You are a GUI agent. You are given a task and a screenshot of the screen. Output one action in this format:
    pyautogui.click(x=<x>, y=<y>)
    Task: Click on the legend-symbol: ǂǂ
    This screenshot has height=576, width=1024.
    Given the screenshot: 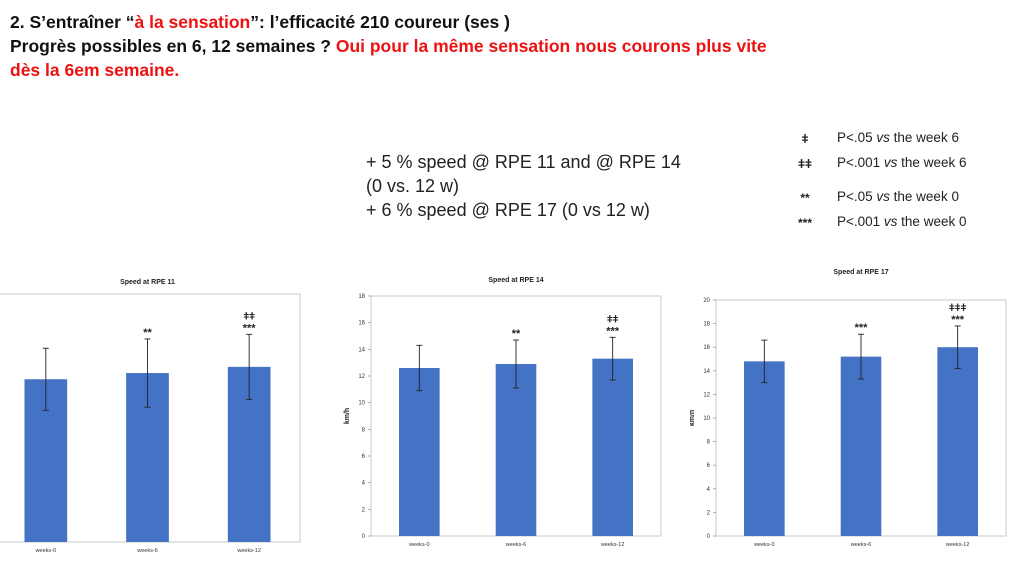 What is the action you would take?
    pyautogui.click(x=805, y=164)
    